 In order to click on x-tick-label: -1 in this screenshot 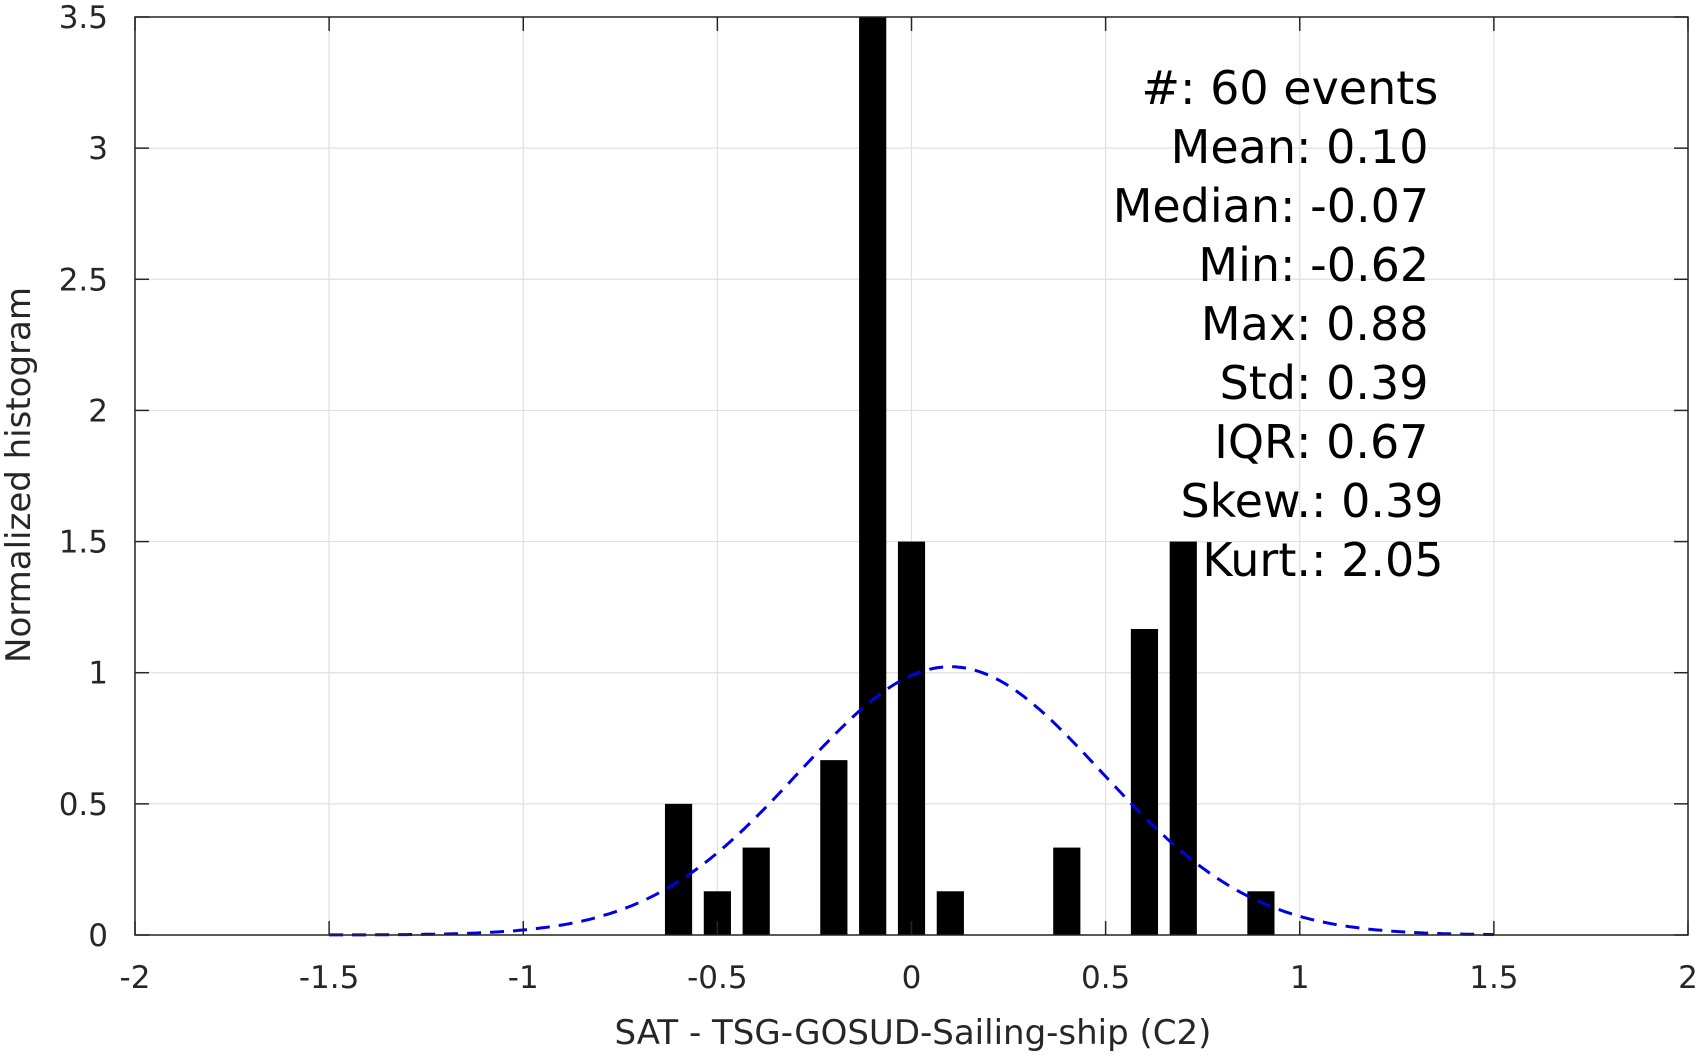, I will do `click(523, 978)`.